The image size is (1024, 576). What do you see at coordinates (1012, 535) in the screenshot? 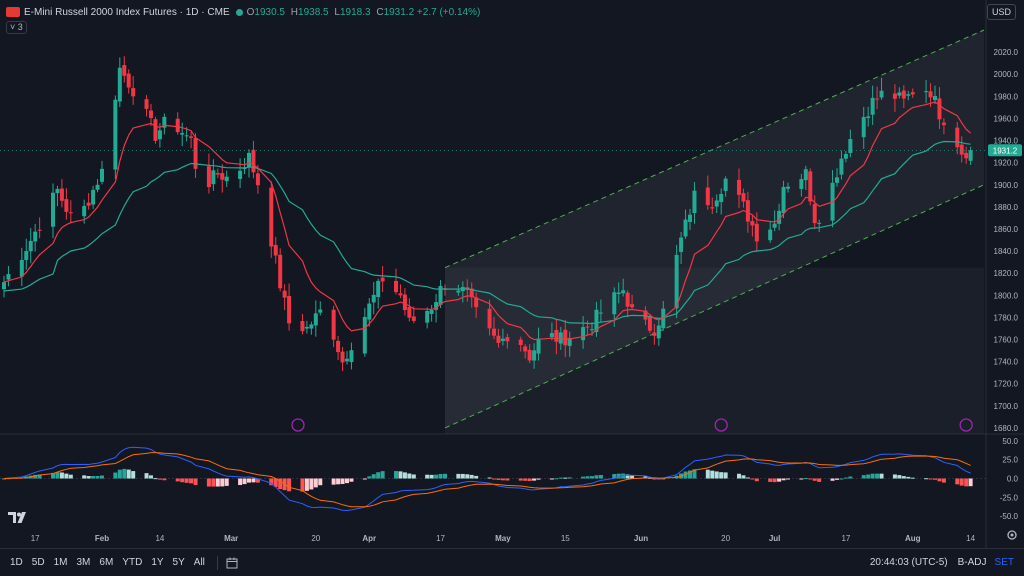
I see `gear-icon` at bounding box center [1012, 535].